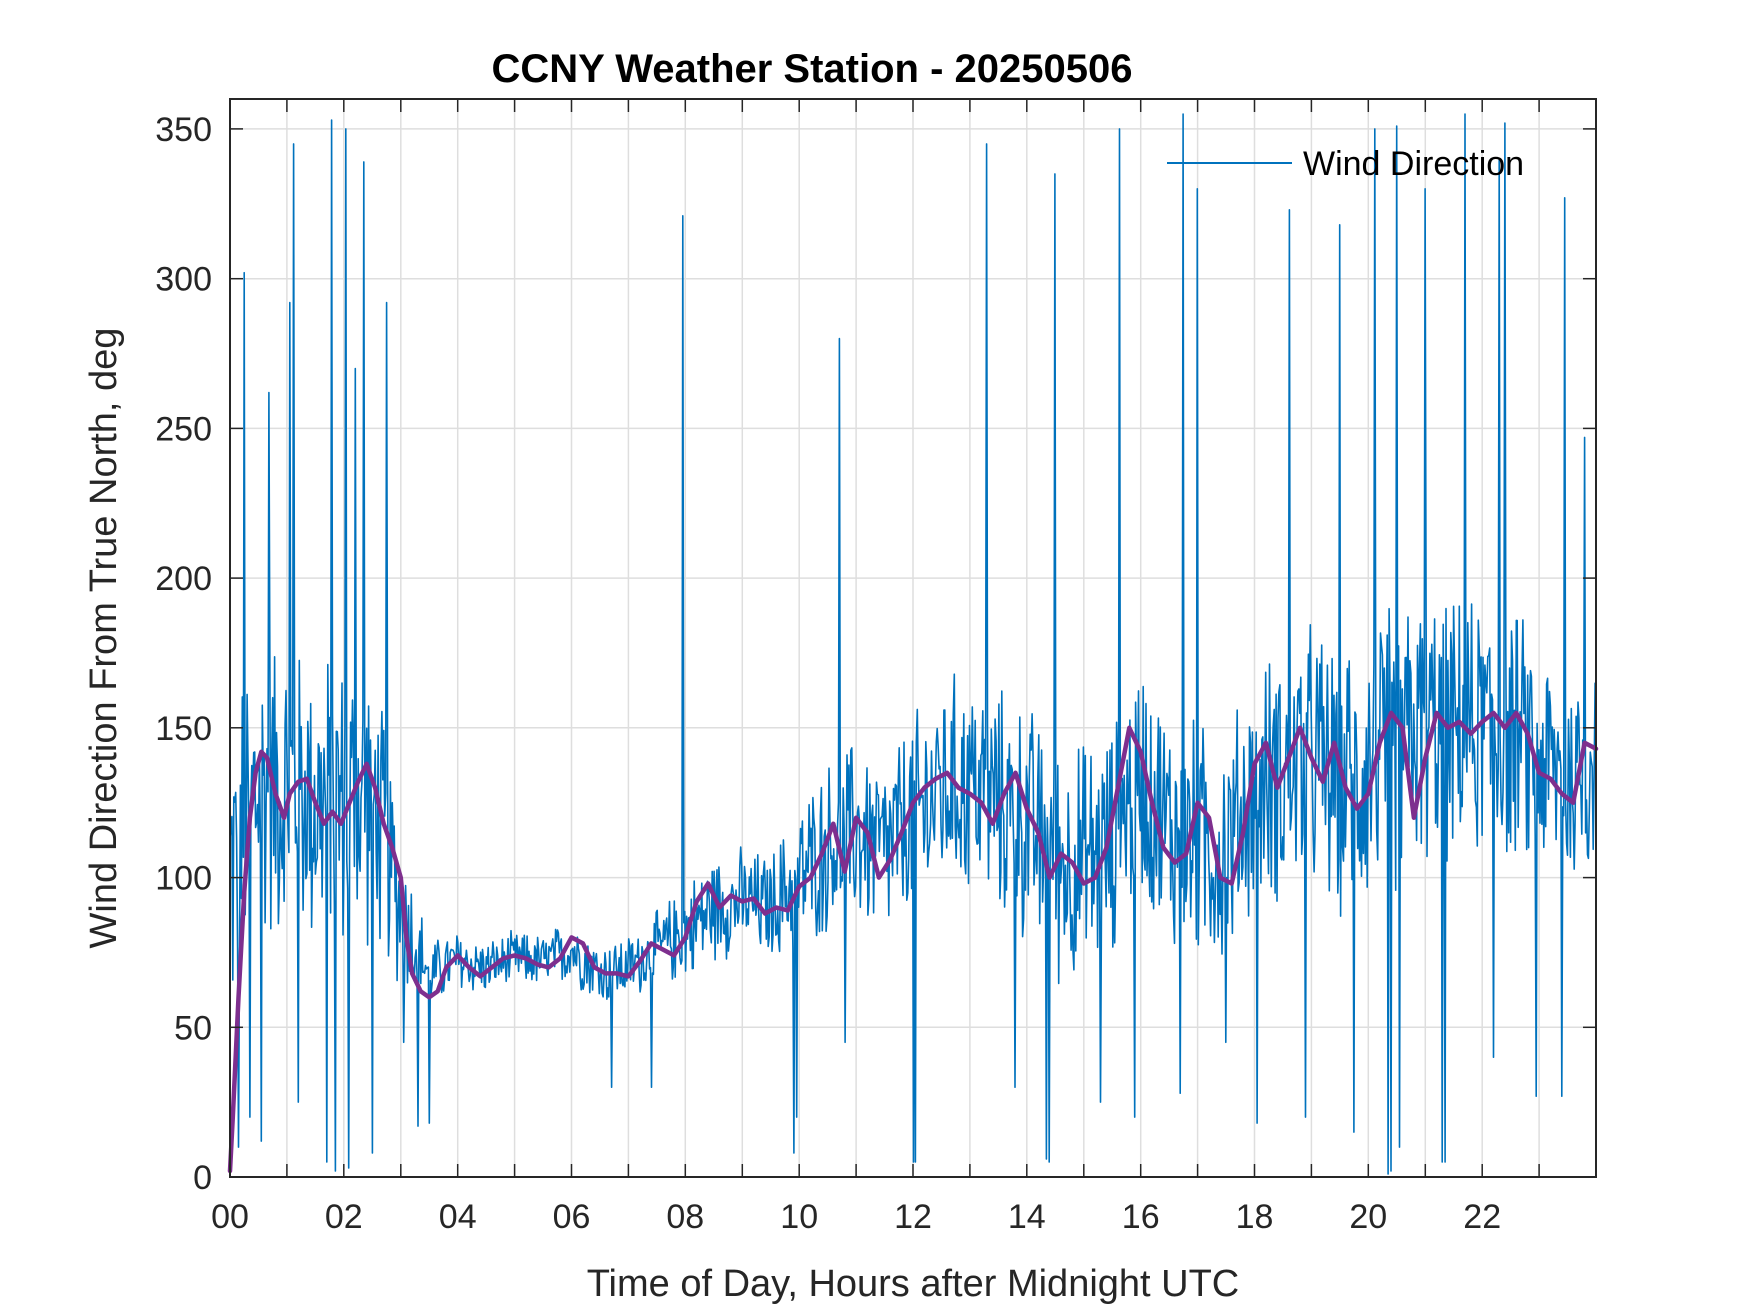 This screenshot has height=1313, width=1750. I want to click on y-tick-label: 0, so click(202, 1178).